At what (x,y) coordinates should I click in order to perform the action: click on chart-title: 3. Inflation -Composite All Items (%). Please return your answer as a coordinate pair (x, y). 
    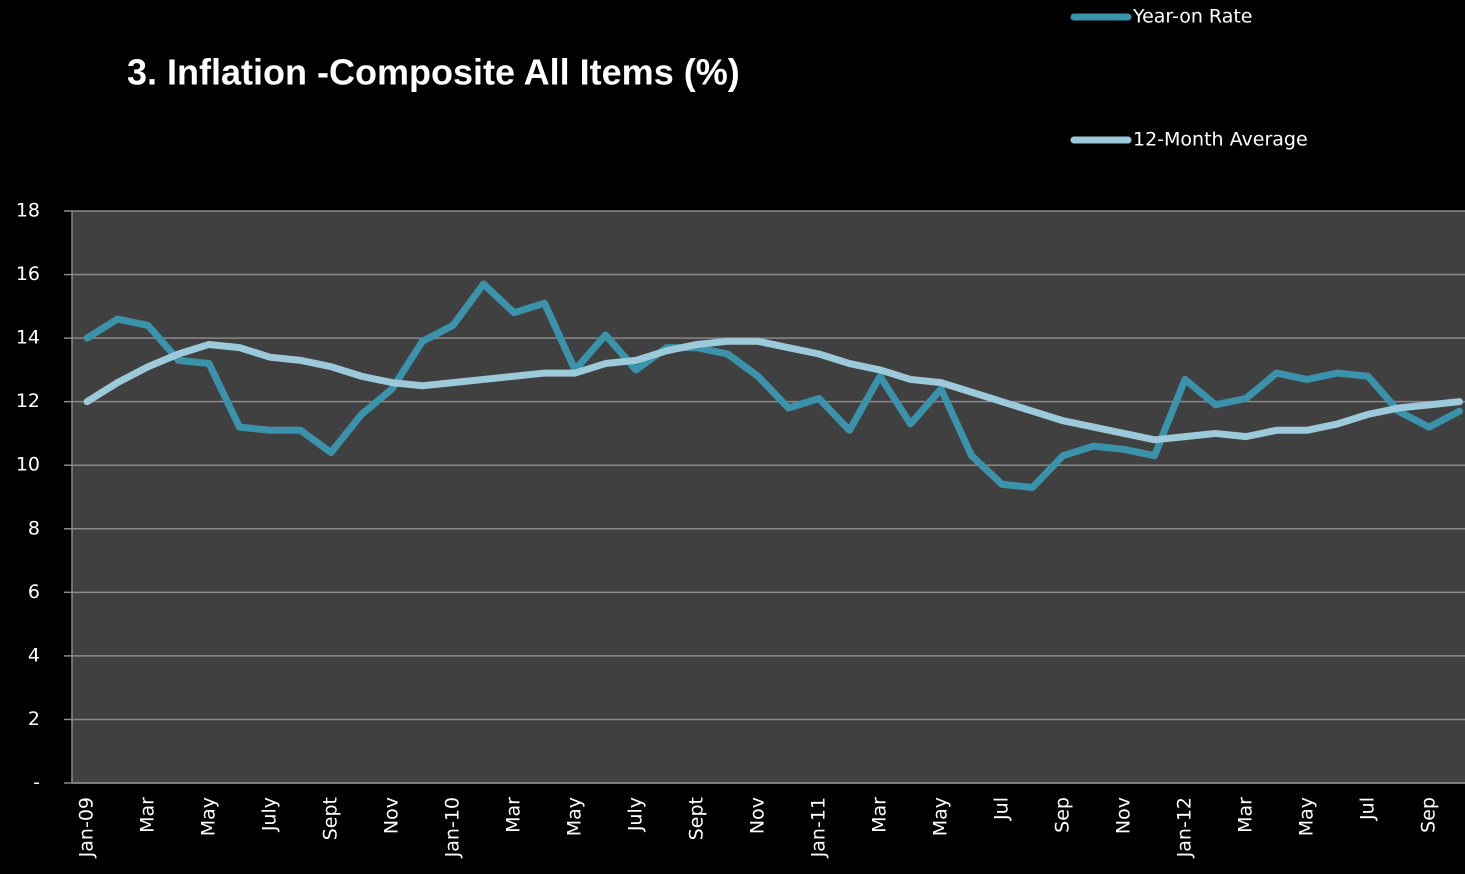
    Looking at the image, I should click on (433, 72).